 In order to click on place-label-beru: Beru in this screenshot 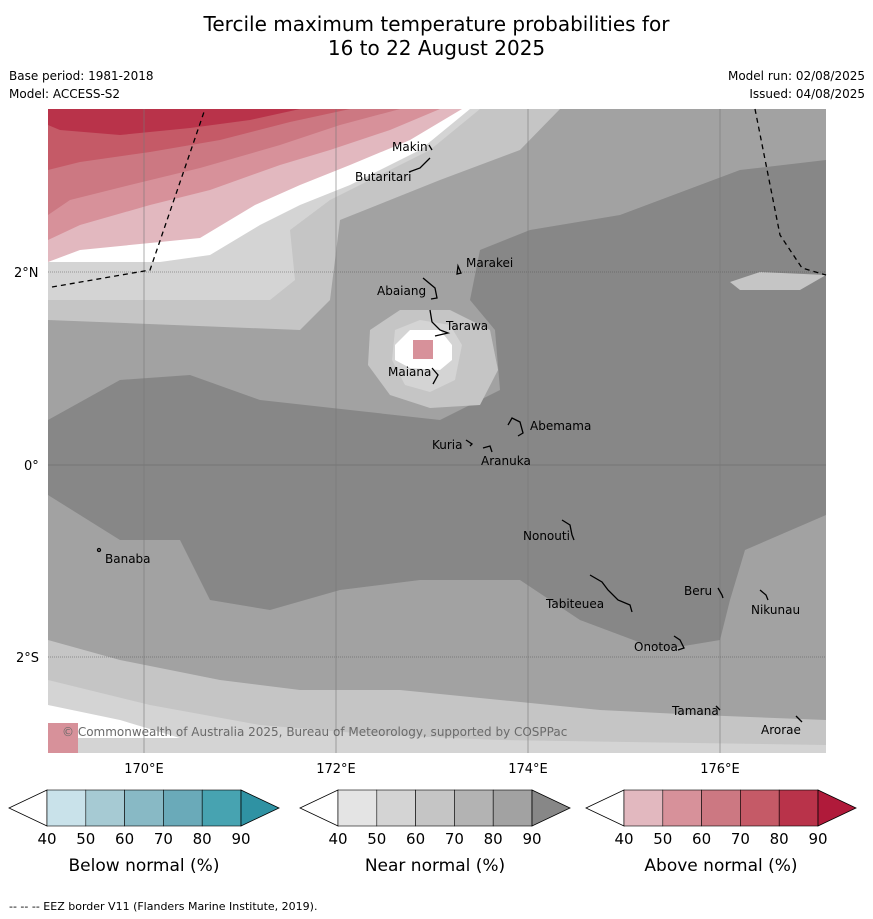, I will do `click(698, 591)`.